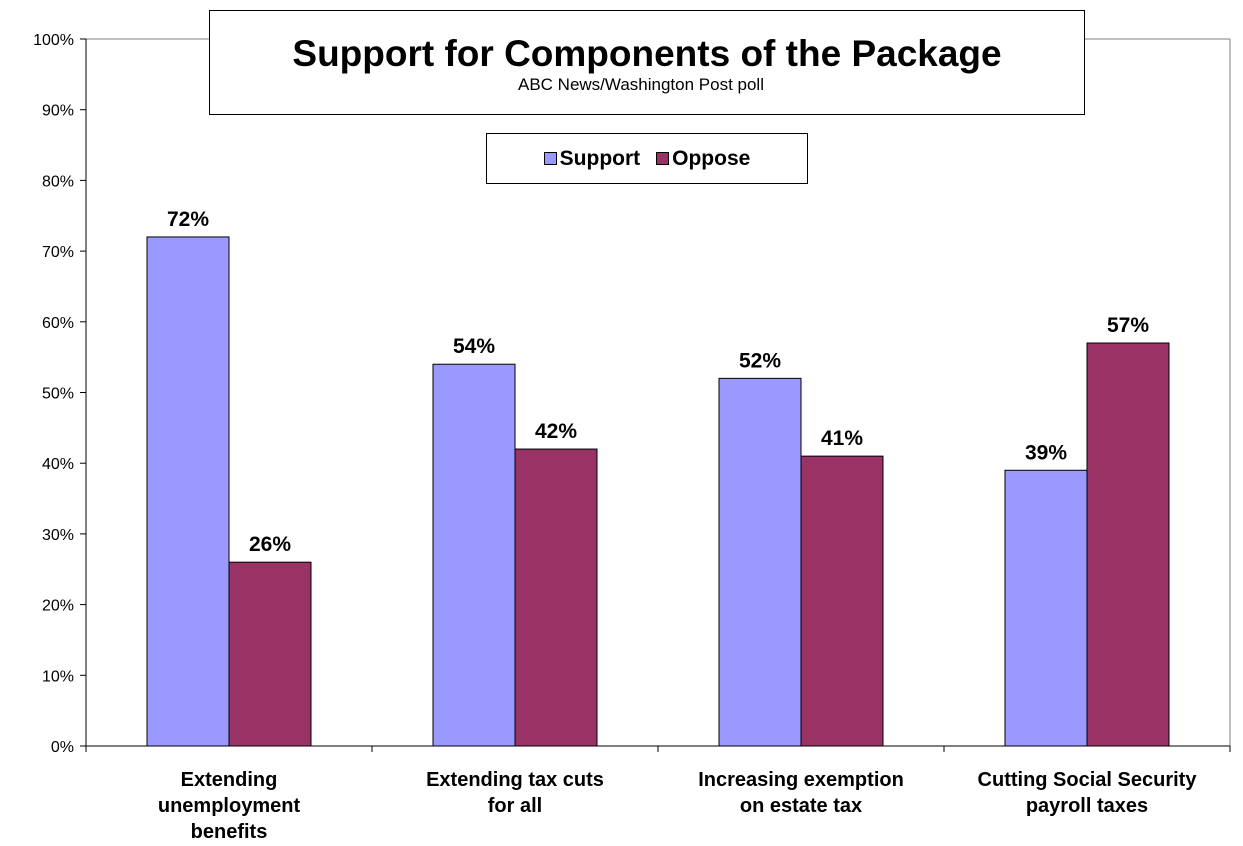 The width and height of the screenshot is (1243, 846). What do you see at coordinates (647, 158) in the screenshot?
I see `legend: Support Oppose` at bounding box center [647, 158].